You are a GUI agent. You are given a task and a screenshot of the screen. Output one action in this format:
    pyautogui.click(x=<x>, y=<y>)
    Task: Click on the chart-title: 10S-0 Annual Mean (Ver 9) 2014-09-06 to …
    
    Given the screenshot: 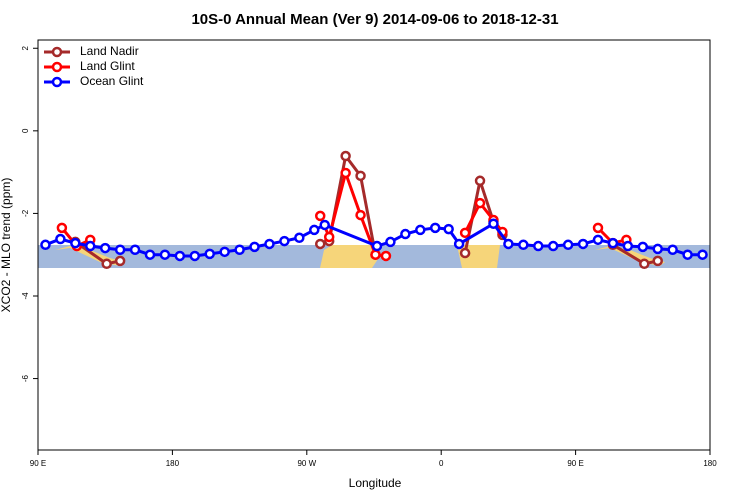 What is the action you would take?
    pyautogui.click(x=374, y=19)
    